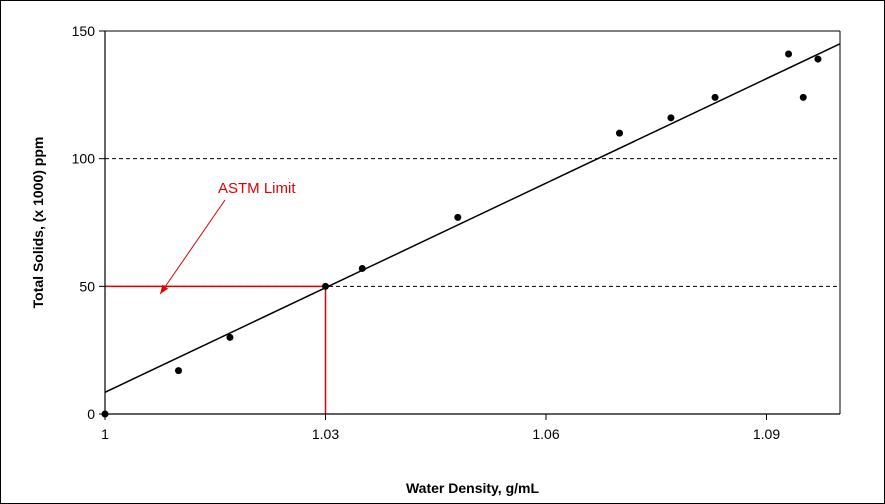  What do you see at coordinates (105, 434) in the screenshot?
I see `x-tick-label: 1` at bounding box center [105, 434].